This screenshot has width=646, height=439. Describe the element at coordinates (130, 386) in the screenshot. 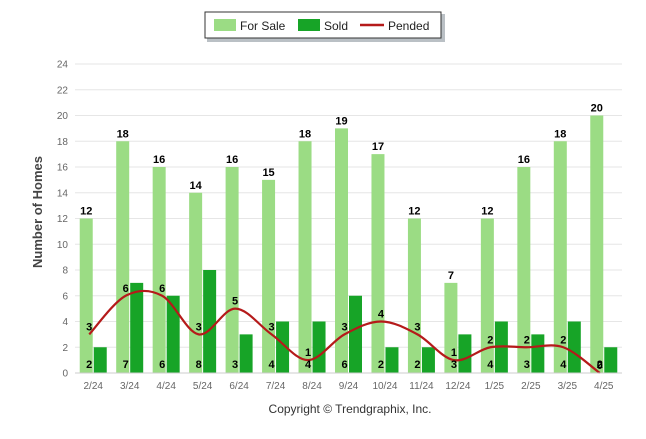

I see `x-tick-label: 3/24` at that location.